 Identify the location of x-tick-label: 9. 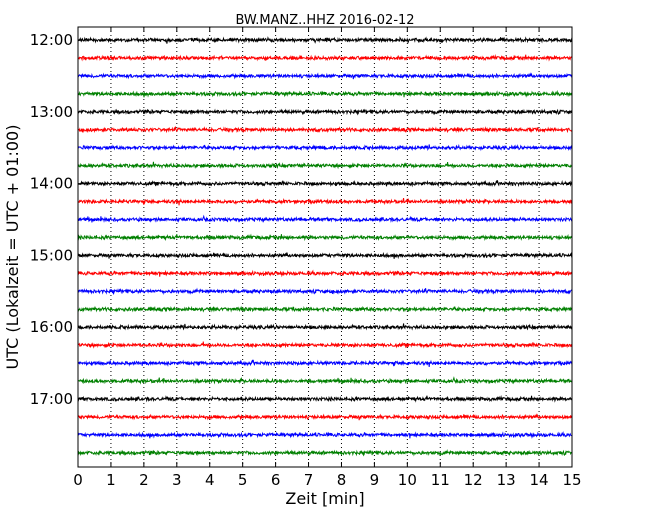
(375, 480).